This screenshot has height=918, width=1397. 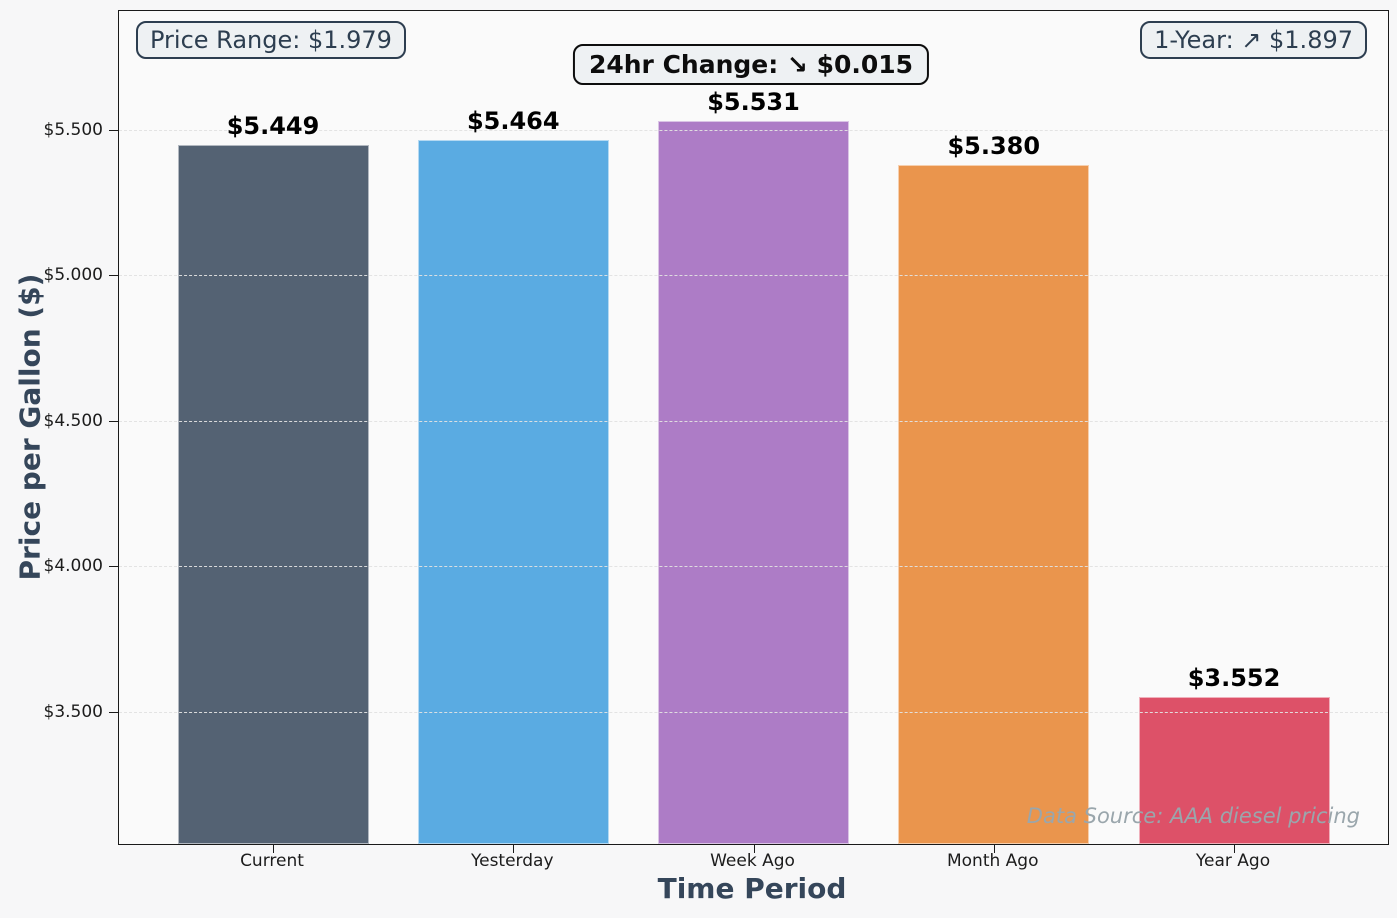 What do you see at coordinates (752, 888) in the screenshot?
I see `x-axis-title: Time Period` at bounding box center [752, 888].